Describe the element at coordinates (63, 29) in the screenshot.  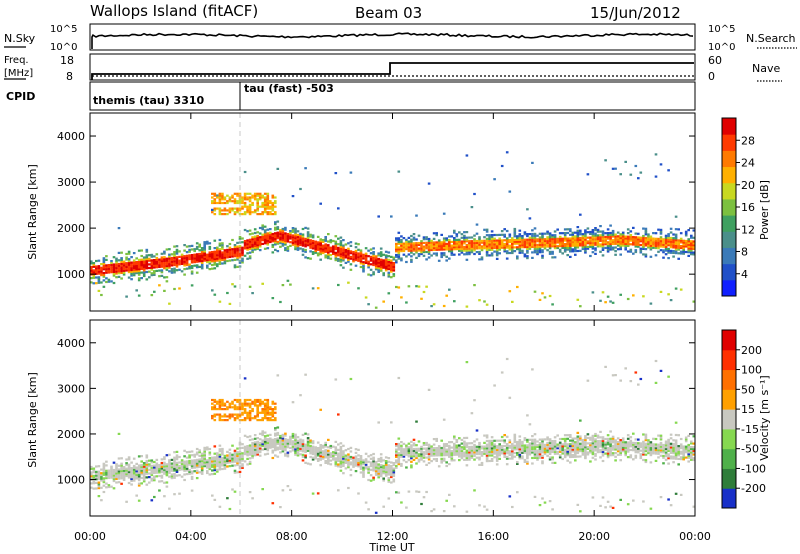
I see `nsky-tick-top: 10^5` at that location.